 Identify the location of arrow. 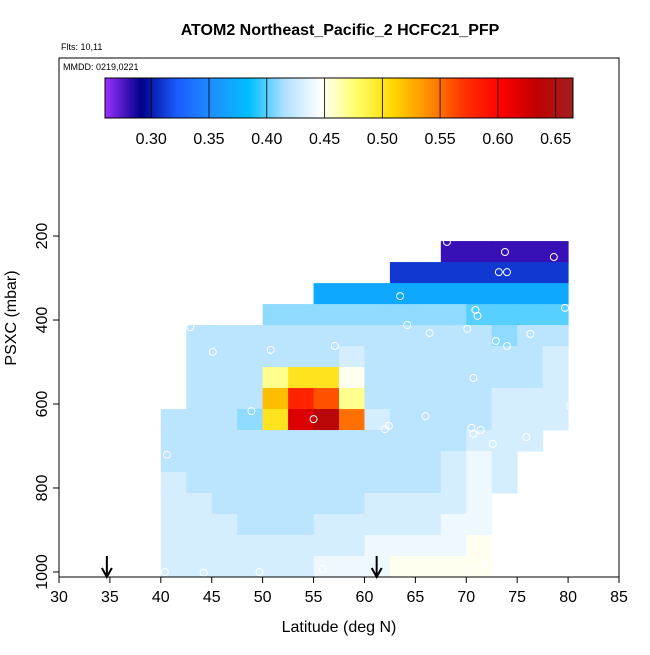
(106, 568).